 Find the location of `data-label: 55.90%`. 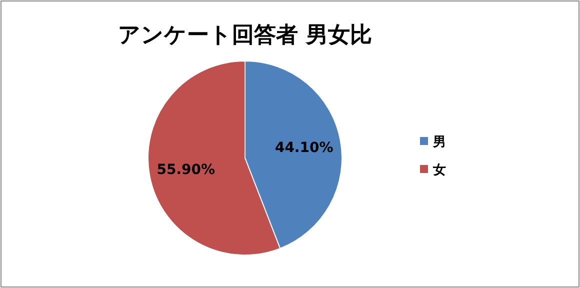

data-label: 55.90% is located at coordinates (186, 170).